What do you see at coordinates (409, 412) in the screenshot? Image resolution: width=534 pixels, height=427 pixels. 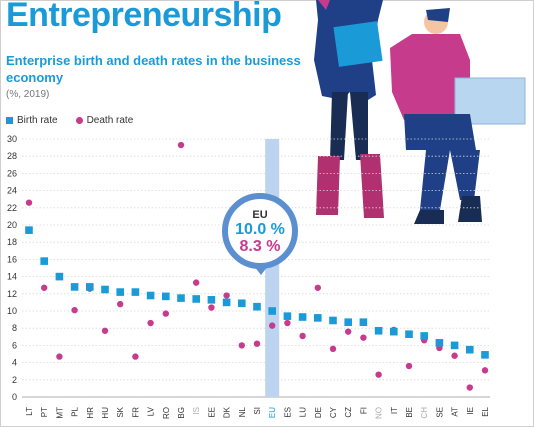 I see `x-tick-label: BE` at bounding box center [409, 412].